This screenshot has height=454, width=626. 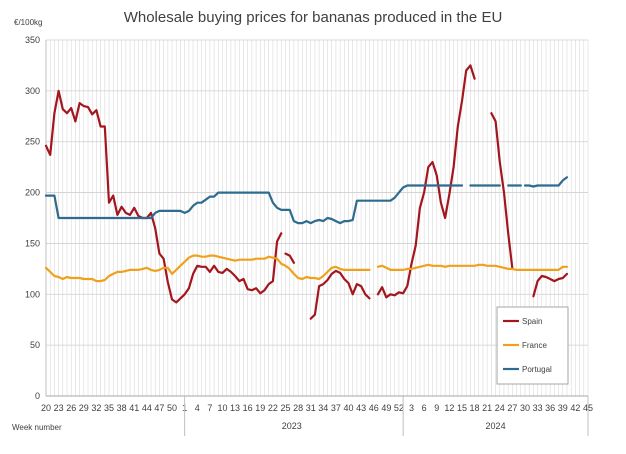 What do you see at coordinates (96, 408) in the screenshot?
I see `x-tick-label: 32` at bounding box center [96, 408].